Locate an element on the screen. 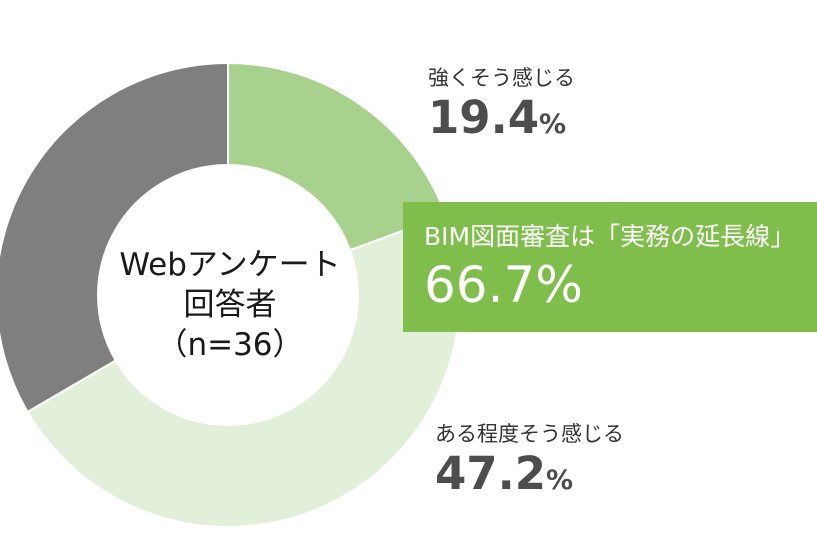  slice-label-strongly: 強くそう感じる 19.4% is located at coordinates (501, 106).